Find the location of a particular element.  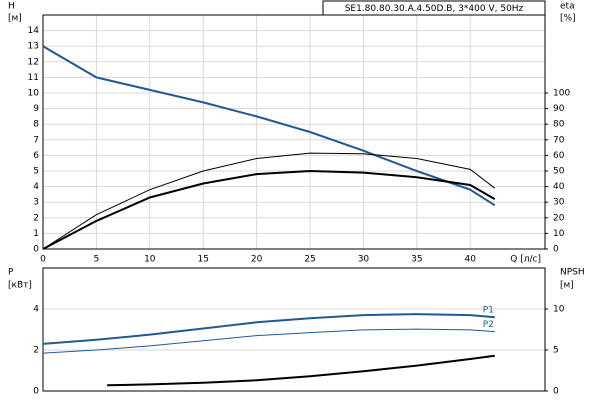

x-tick-label: 30 is located at coordinates (364, 260).